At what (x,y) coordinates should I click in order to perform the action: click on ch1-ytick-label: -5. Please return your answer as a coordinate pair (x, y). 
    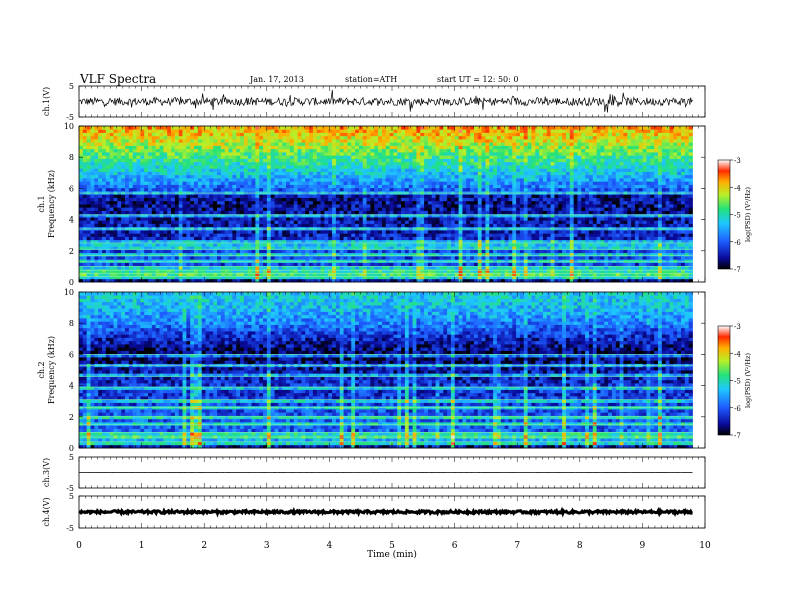
    Looking at the image, I should click on (70, 117).